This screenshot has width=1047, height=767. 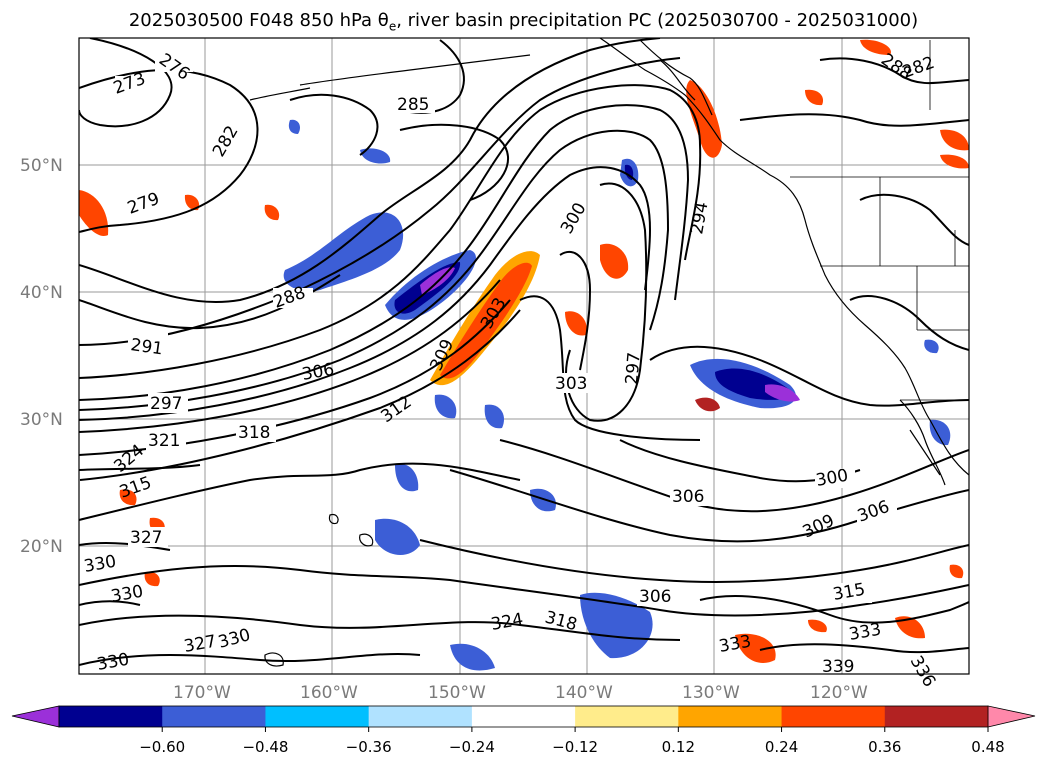 What do you see at coordinates (41, 547) in the screenshot?
I see `lat-label: 20°N` at bounding box center [41, 547].